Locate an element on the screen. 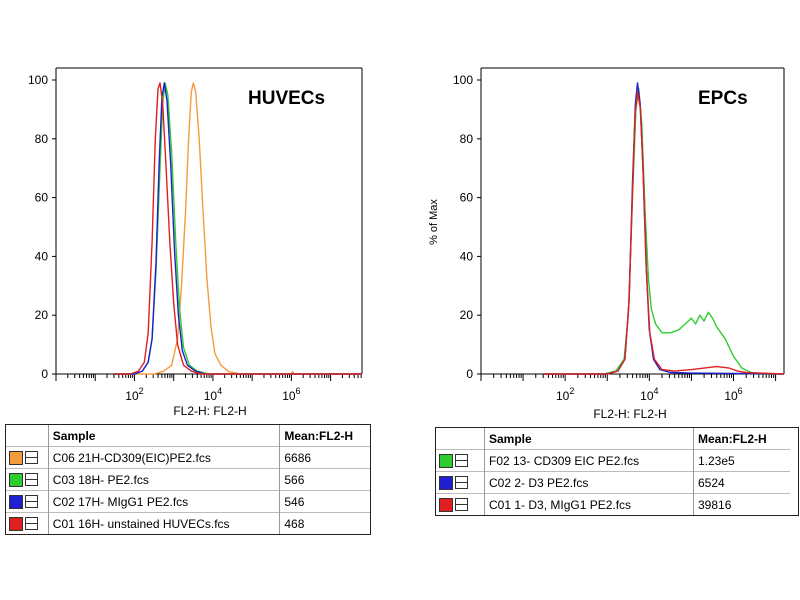 The width and height of the screenshot is (800, 600). panel-title: HUVECs is located at coordinates (286, 98).